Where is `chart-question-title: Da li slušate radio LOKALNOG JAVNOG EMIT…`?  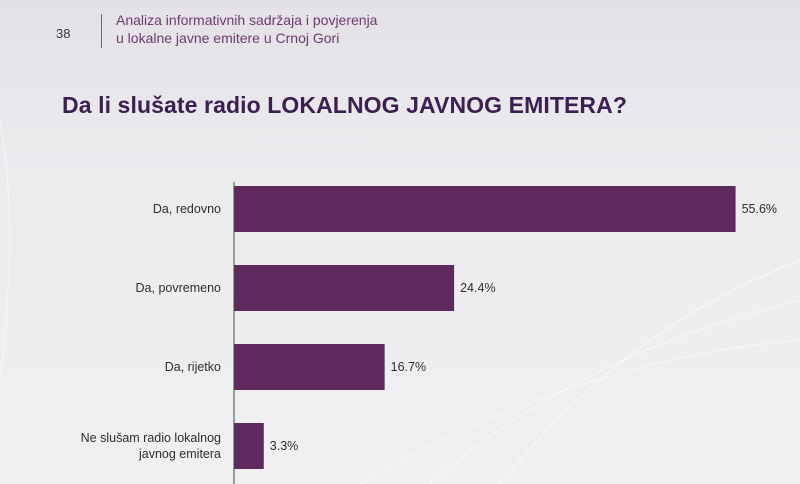
chart-question-title: Da li slušate radio LOKALNOG JAVNOG EMIT… is located at coordinates (344, 105).